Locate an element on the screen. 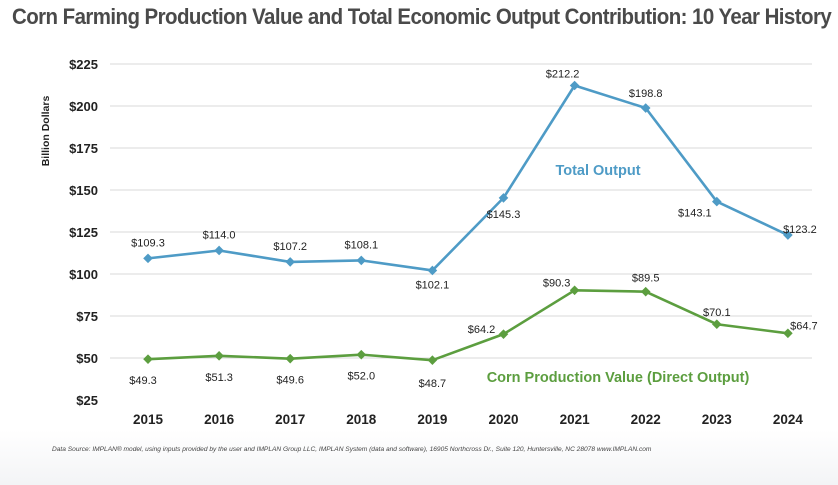  x-tick-label: 2021 is located at coordinates (575, 419).